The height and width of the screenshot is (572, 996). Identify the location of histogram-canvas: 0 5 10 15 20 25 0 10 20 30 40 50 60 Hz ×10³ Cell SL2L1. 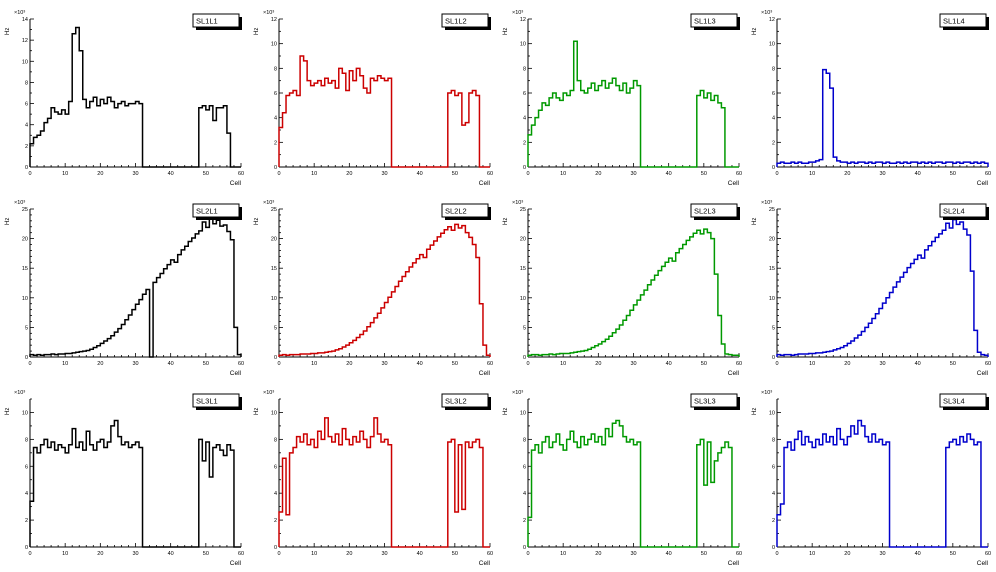
(124, 288).